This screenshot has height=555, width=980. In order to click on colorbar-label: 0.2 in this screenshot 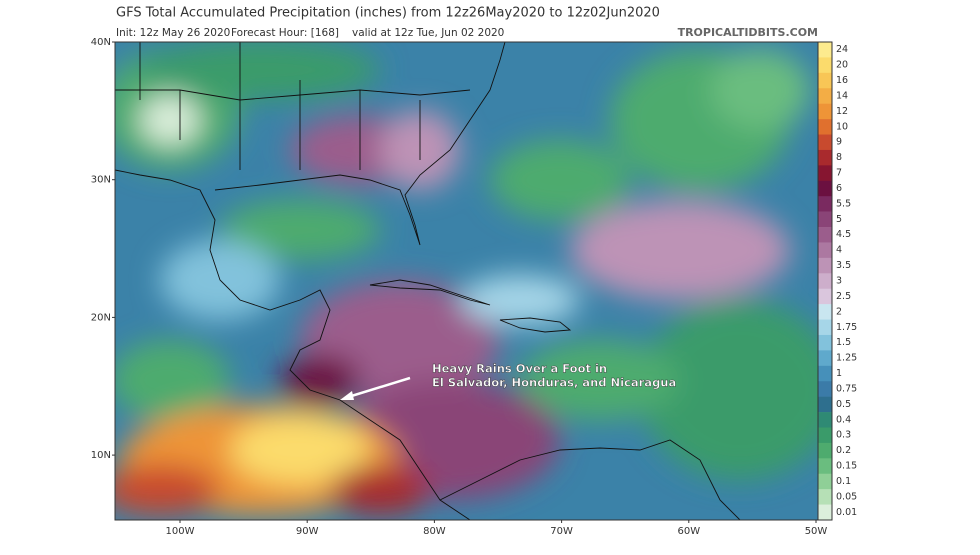, I will do `click(843, 450)`.